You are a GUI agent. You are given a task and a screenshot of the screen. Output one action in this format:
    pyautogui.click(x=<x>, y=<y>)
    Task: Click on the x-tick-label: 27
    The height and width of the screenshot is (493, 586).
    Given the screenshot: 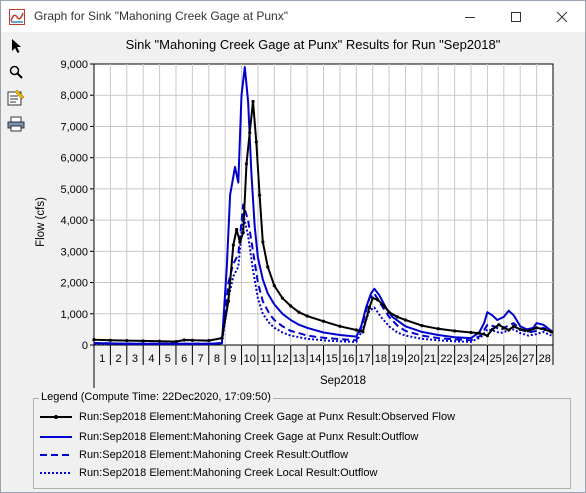 What is the action you would take?
    pyautogui.click(x=528, y=359)
    